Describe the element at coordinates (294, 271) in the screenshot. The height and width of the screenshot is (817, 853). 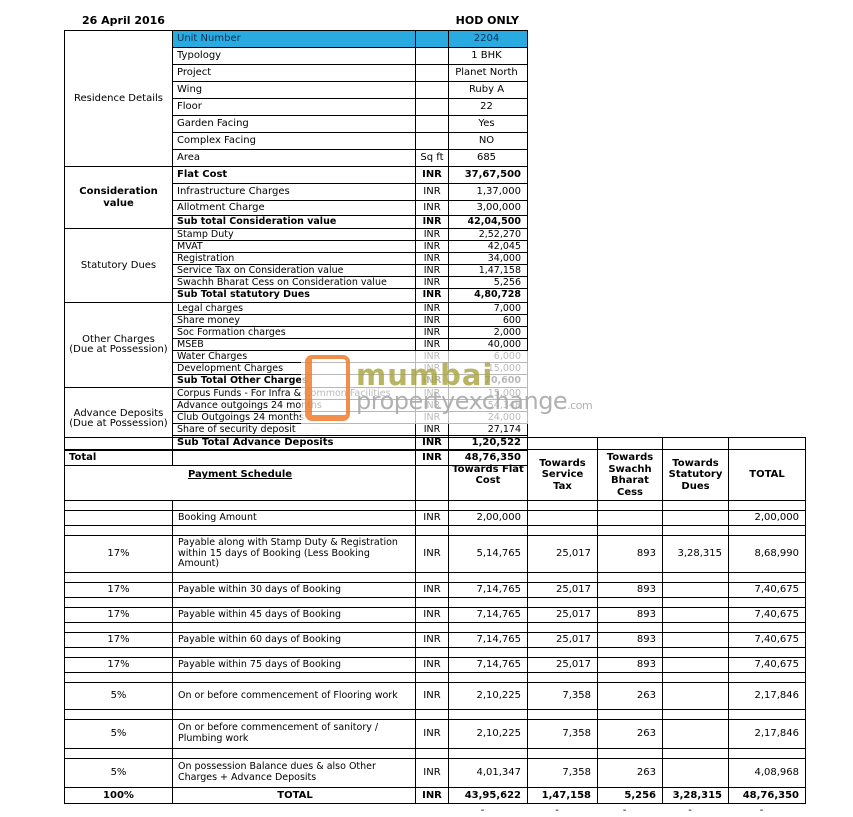
I see `item-label: Service Tax on Consideration value` at that location.